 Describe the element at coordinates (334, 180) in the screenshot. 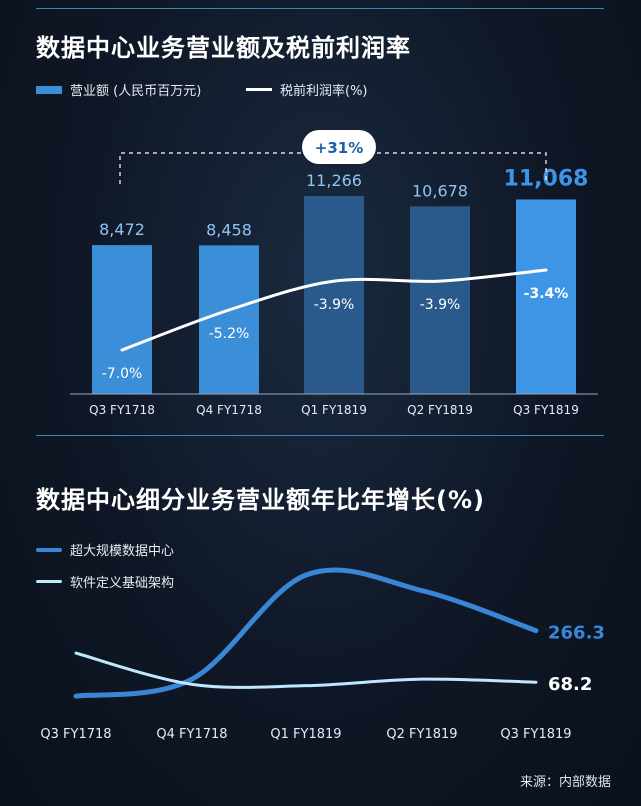

I see `revenue-bar-label: 11,266` at that location.